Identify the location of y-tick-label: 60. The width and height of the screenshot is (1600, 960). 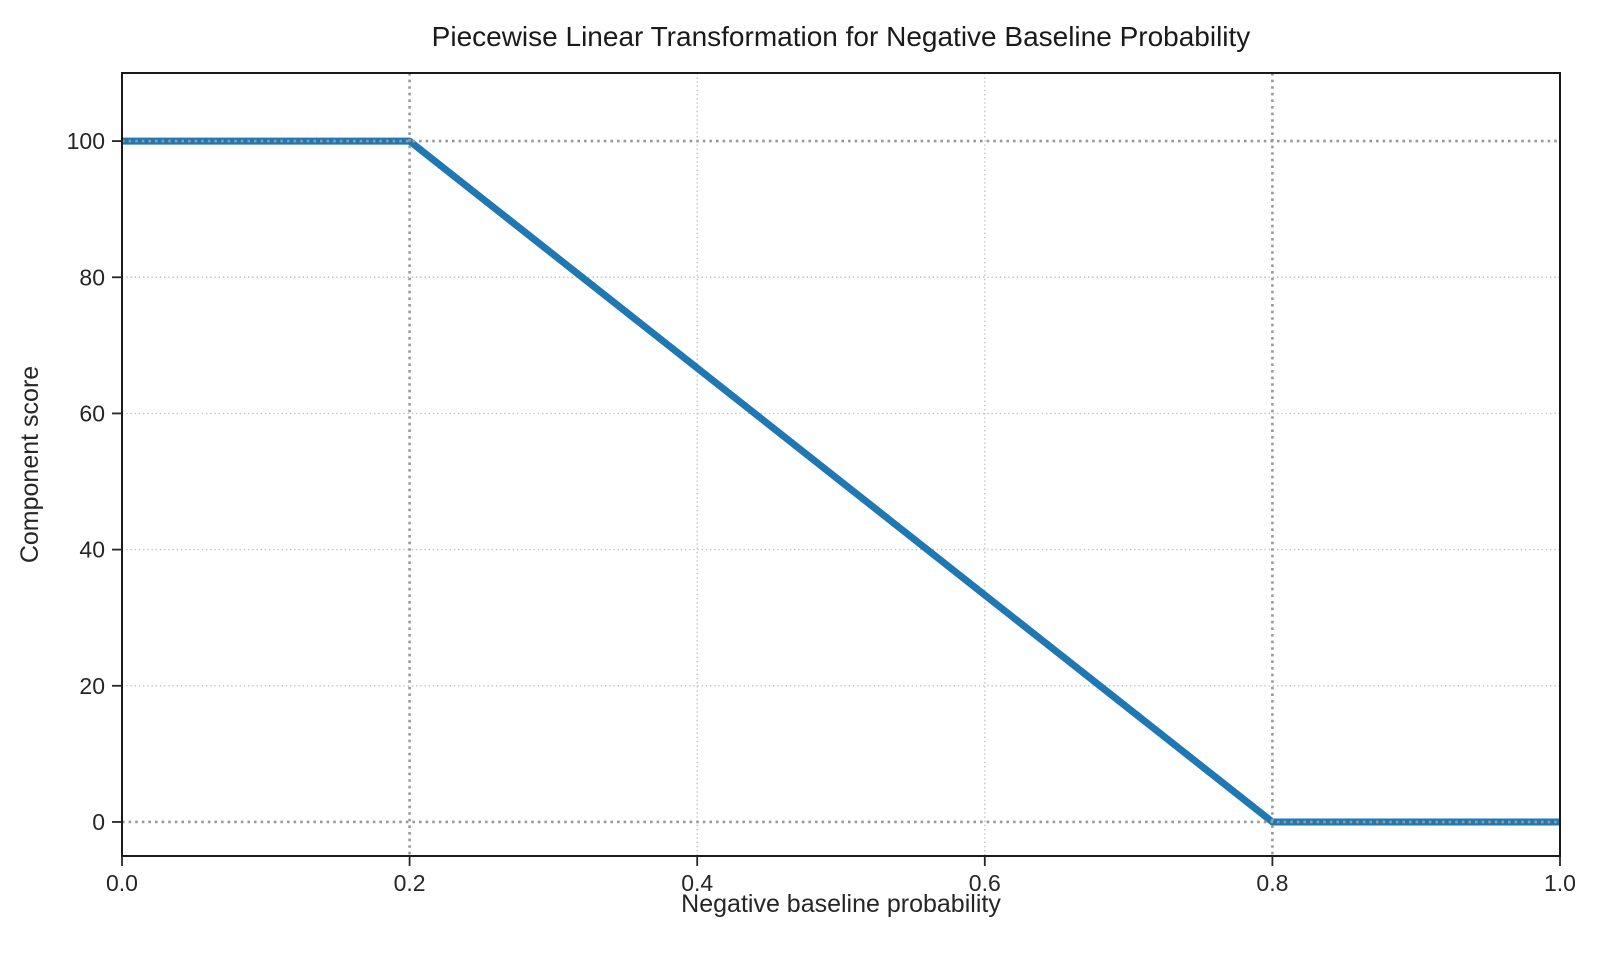
(92, 413).